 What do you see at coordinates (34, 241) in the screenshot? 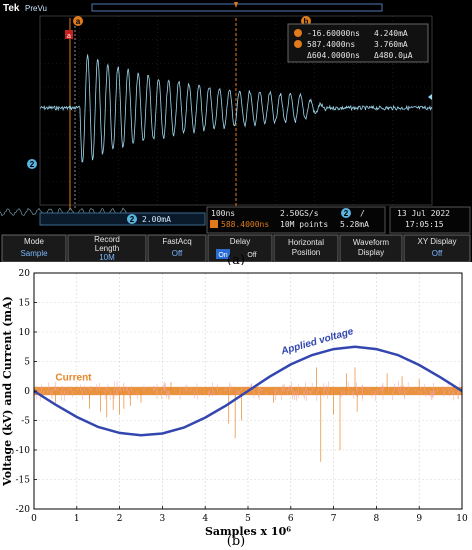
I see `menu-mode-title: Mode` at bounding box center [34, 241].